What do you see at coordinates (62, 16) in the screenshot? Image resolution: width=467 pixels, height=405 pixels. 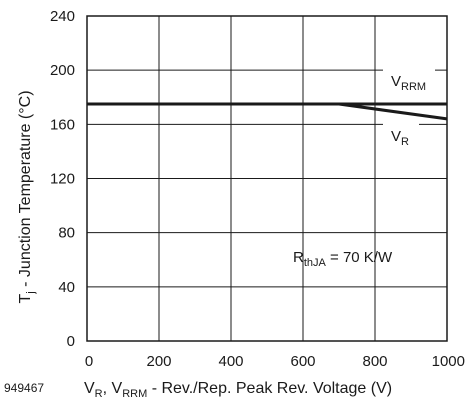 I see `y-tick-label: 240` at bounding box center [62, 16].